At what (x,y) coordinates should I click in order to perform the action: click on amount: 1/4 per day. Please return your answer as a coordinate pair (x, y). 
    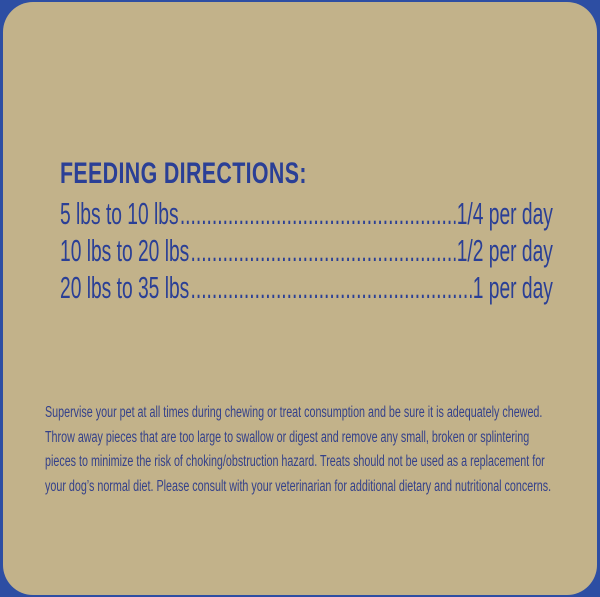
    Looking at the image, I should click on (504, 213).